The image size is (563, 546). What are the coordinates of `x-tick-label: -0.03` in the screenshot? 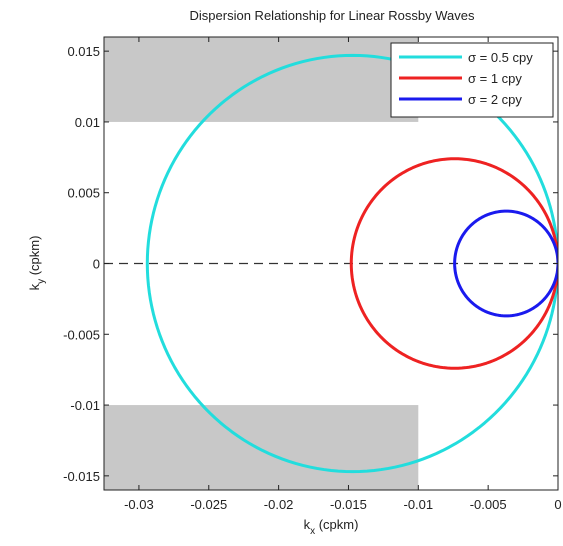 It's located at (139, 504).